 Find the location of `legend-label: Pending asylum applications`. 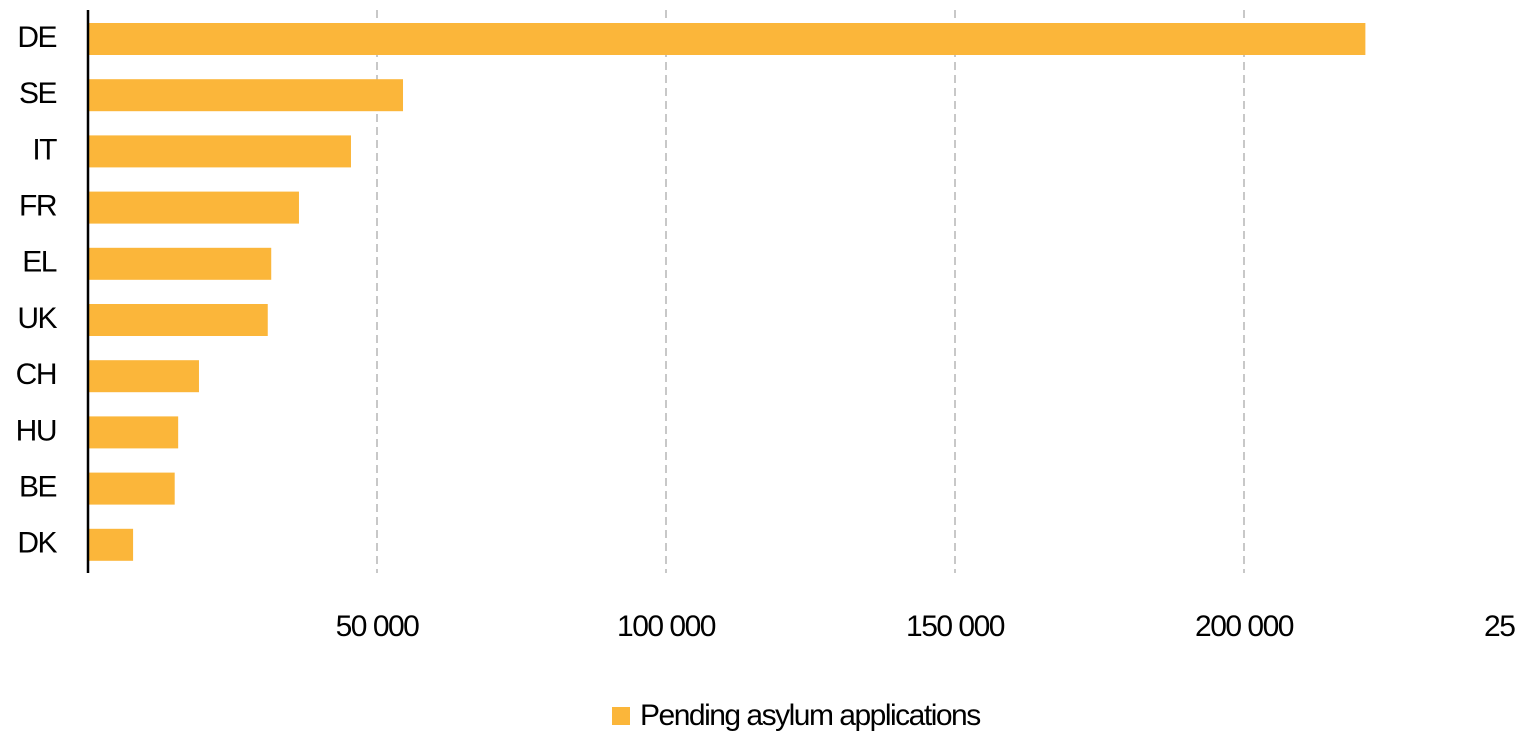

legend-label: Pending asylum applications is located at coordinates (810, 715).